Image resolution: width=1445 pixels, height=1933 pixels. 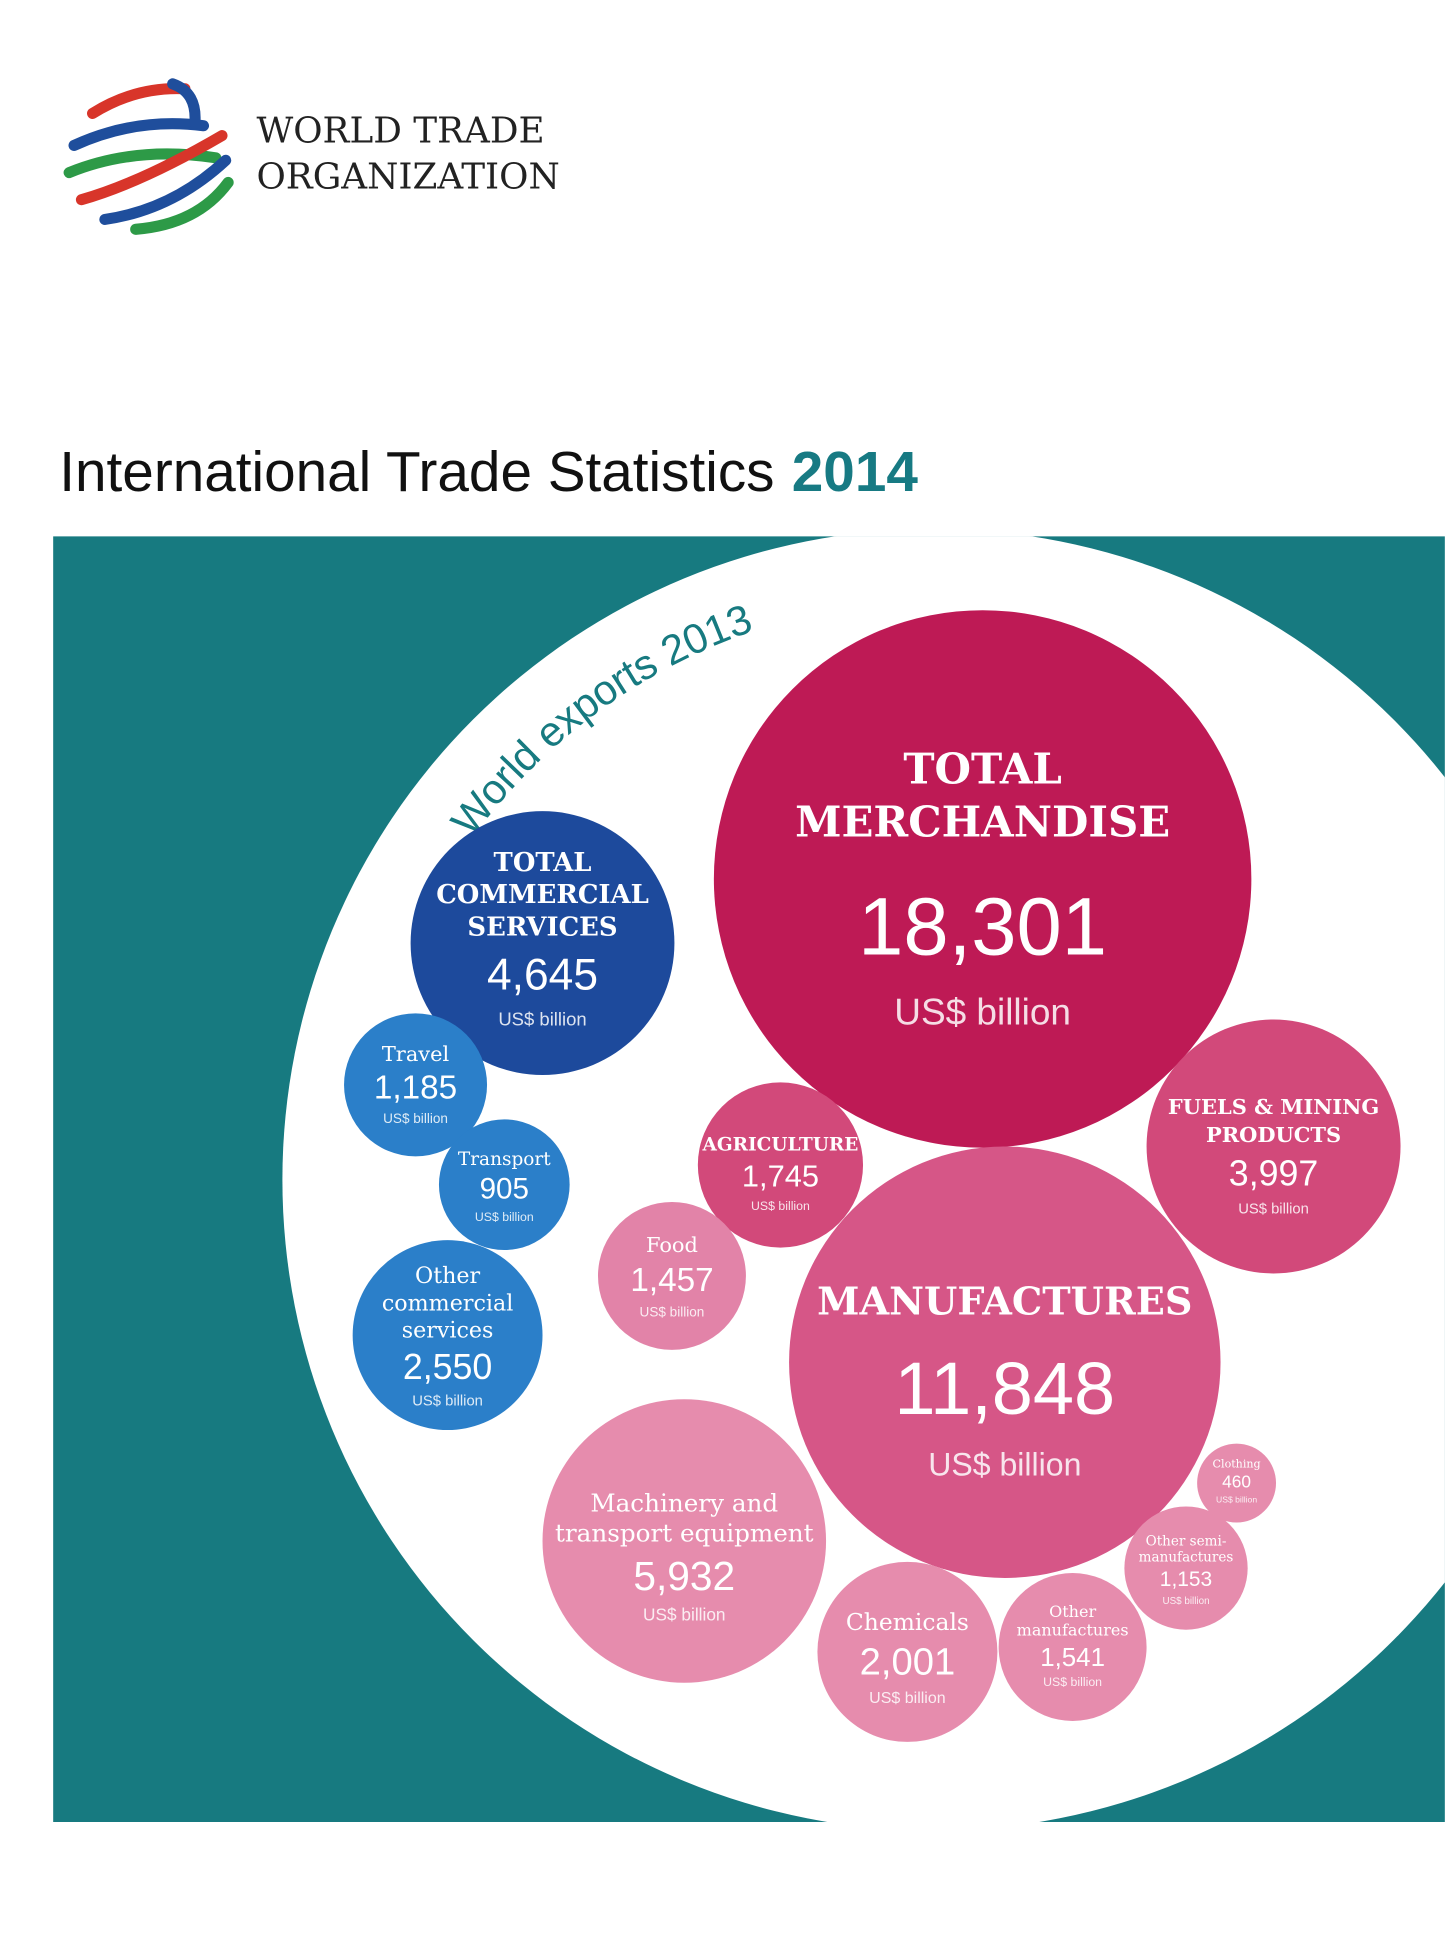 I want to click on bubble-value: 3,997, so click(x=1273, y=1174).